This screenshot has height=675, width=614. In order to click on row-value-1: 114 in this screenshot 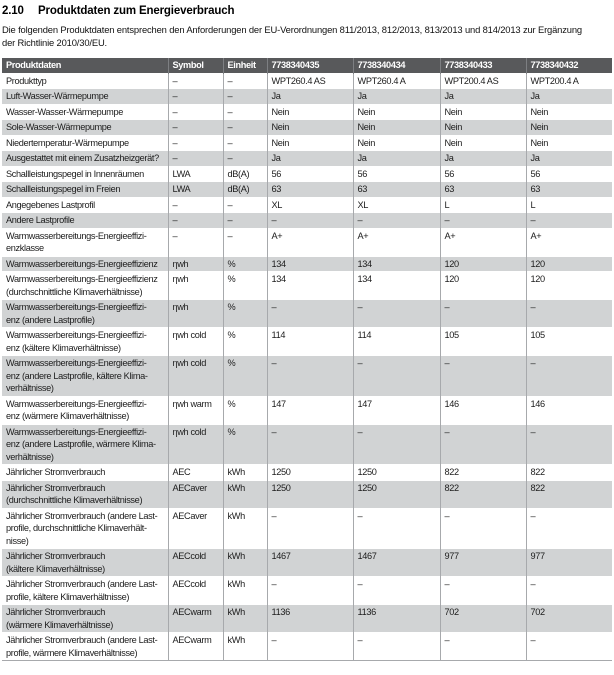, I will do `click(310, 341)`.